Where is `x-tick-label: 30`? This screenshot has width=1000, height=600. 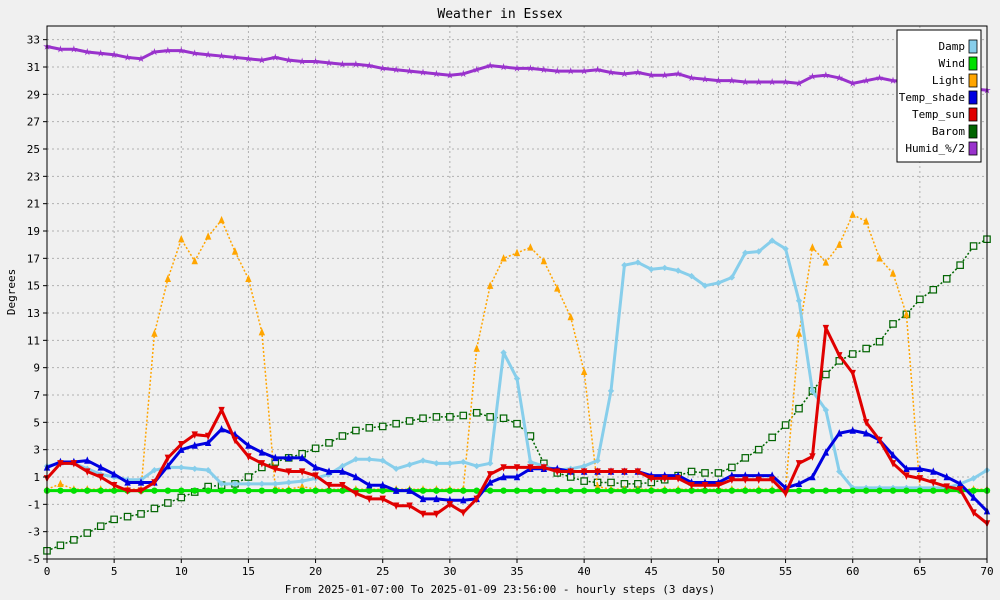
x-tick-label: 30 is located at coordinates (449, 571).